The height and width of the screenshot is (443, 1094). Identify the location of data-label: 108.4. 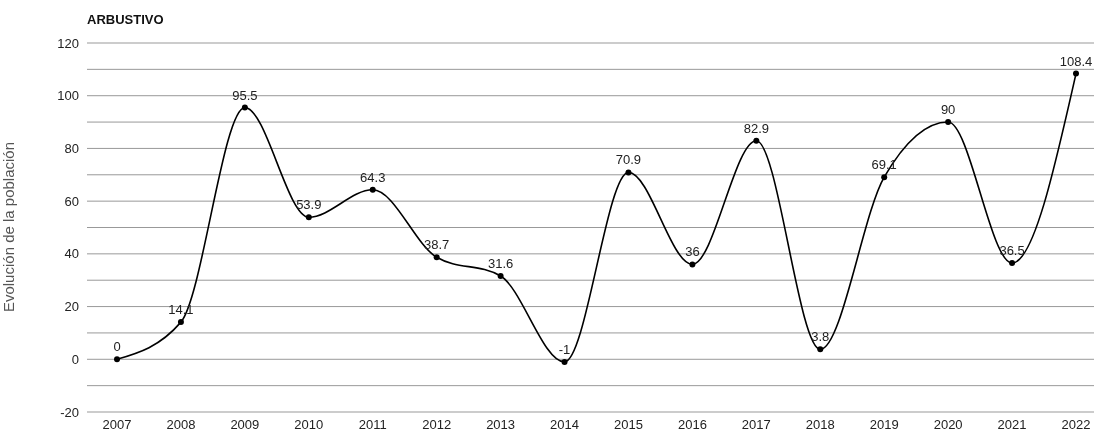
(1076, 61).